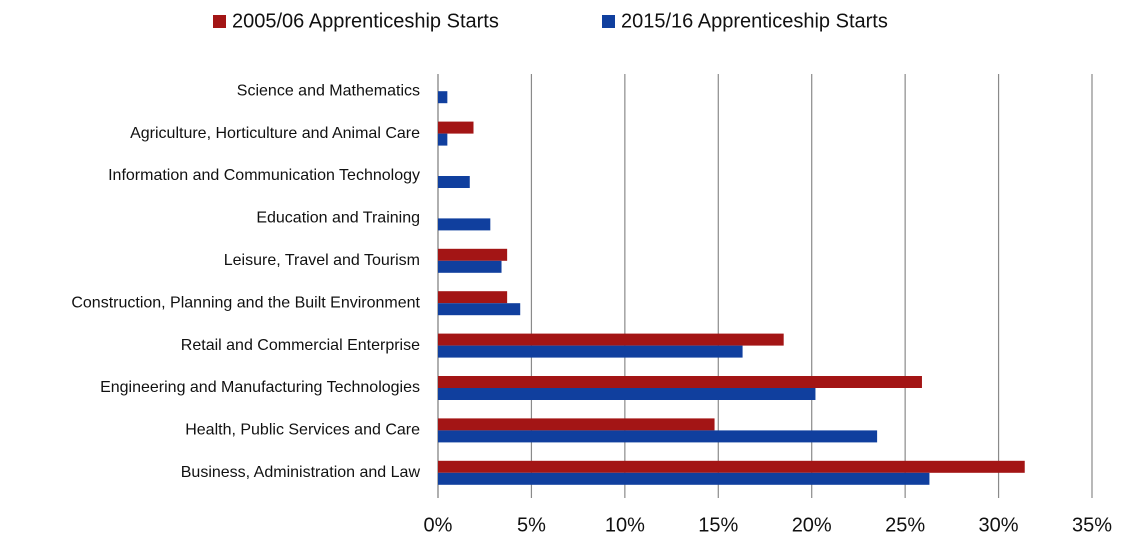  Describe the element at coordinates (365, 21) in the screenshot. I see `legend-label: 2005/06 Apprenticeship Starts` at that location.